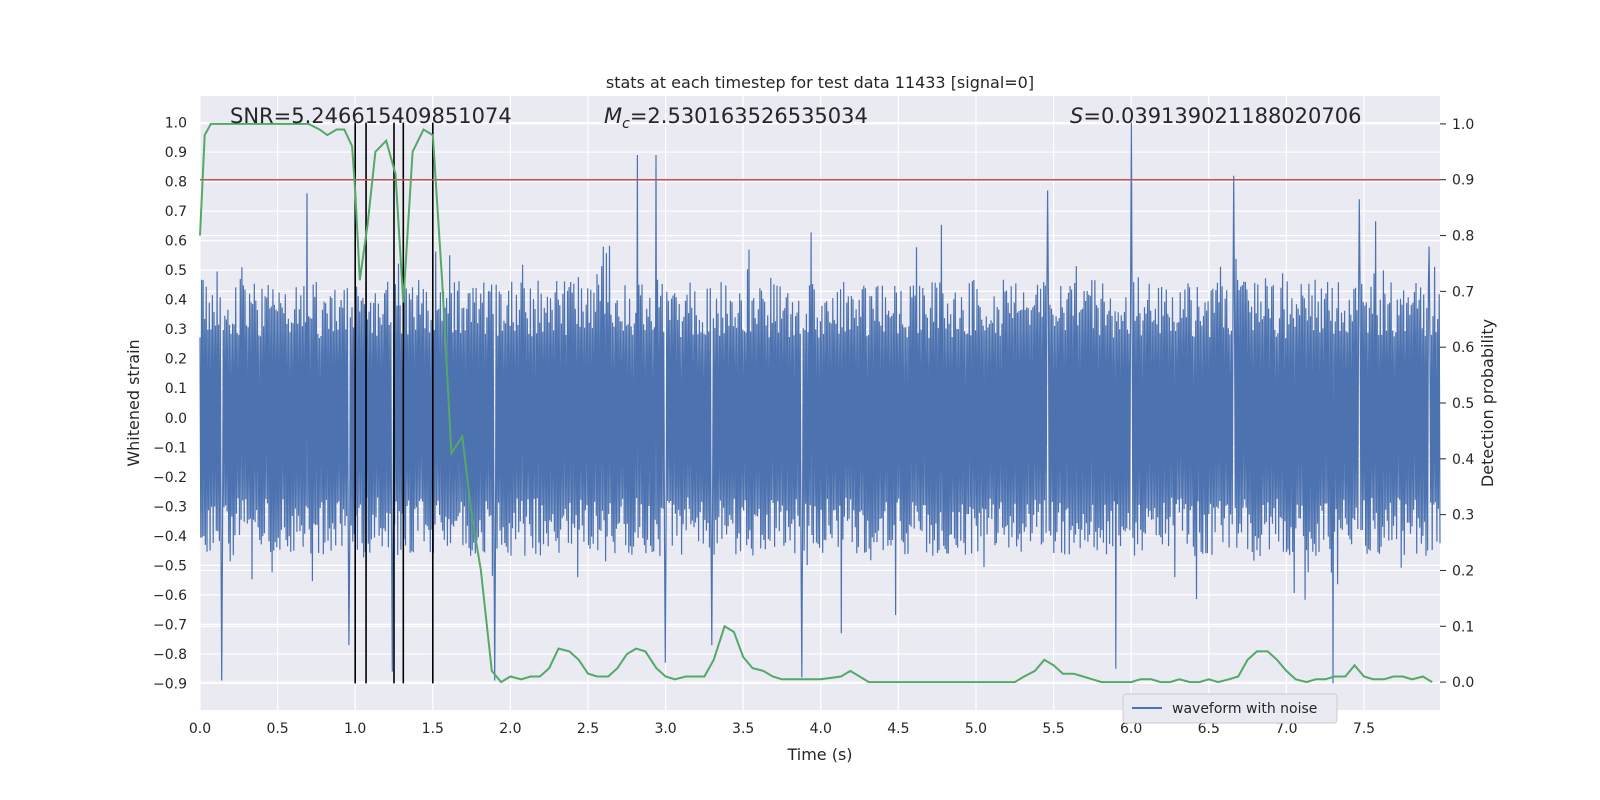  Describe the element at coordinates (170, 478) in the screenshot. I see `y-left-tick-label: −0.2` at that location.